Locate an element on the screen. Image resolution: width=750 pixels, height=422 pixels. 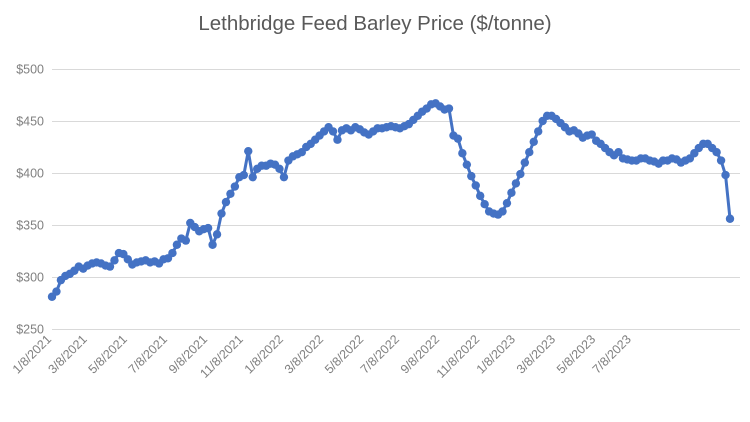
x-axis-tick-label: 1/8/2023 is located at coordinates (496, 354).